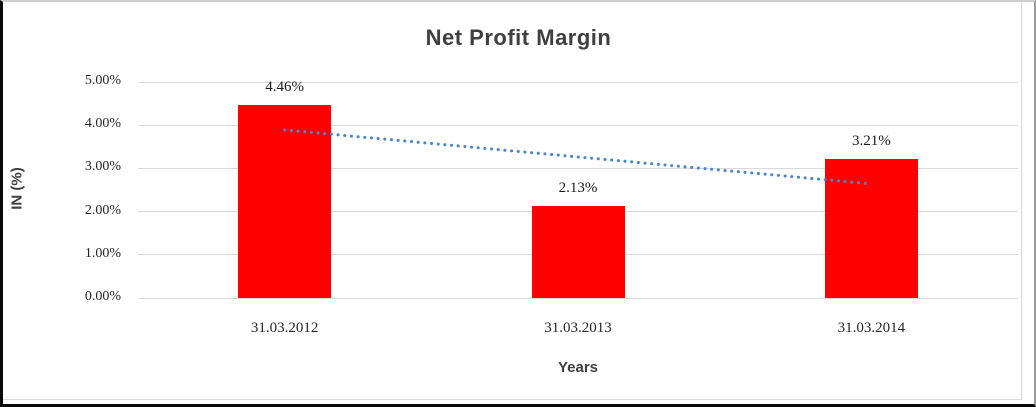  Describe the element at coordinates (102, 167) in the screenshot. I see `y-tick-label: 3.00%` at that location.